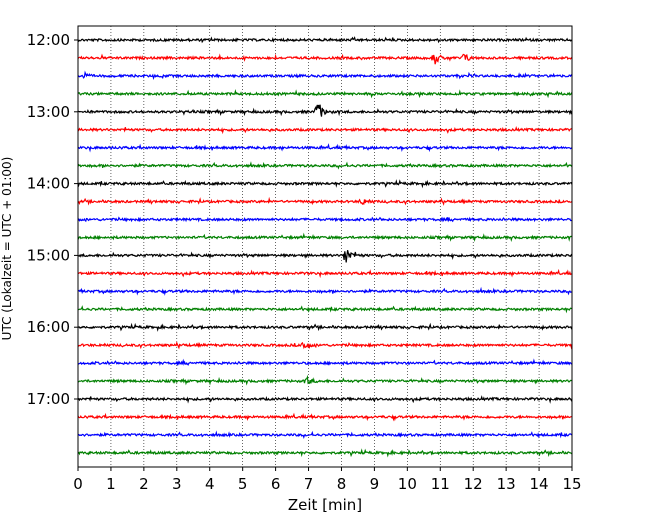 This screenshot has width=650, height=520. I want to click on y-axis-label: UTC (Lokalzeit = UTC + 01:00), so click(7, 249).